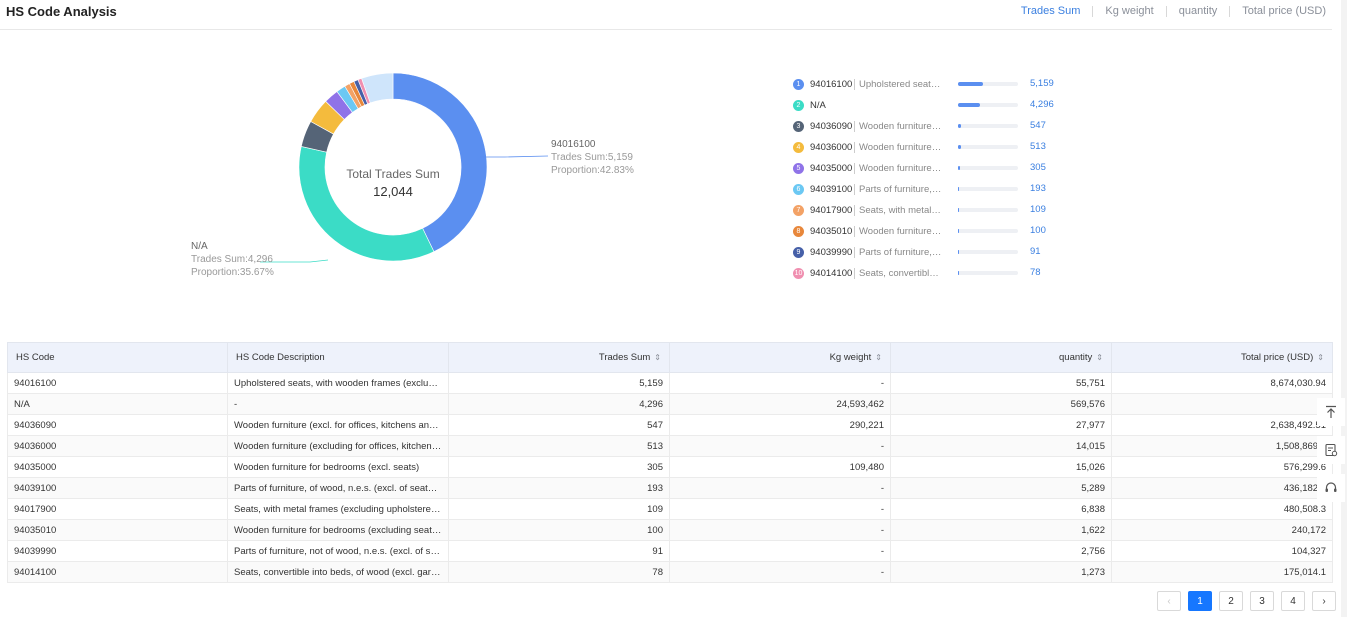 The width and height of the screenshot is (1347, 617). Describe the element at coordinates (780, 357) in the screenshot. I see `col-kg-weight: Kg weight ⇕` at that location.